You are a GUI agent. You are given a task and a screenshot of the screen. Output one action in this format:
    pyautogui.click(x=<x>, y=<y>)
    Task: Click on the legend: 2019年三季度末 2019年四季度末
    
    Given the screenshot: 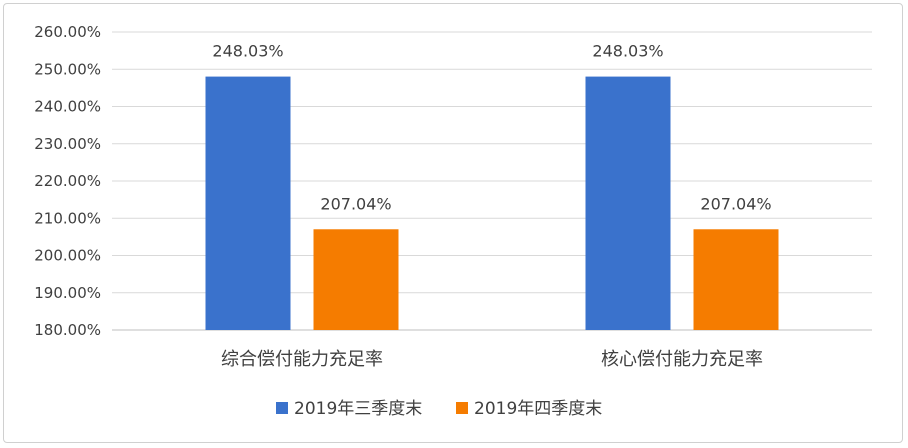 What is the action you would take?
    pyautogui.click(x=439, y=409)
    